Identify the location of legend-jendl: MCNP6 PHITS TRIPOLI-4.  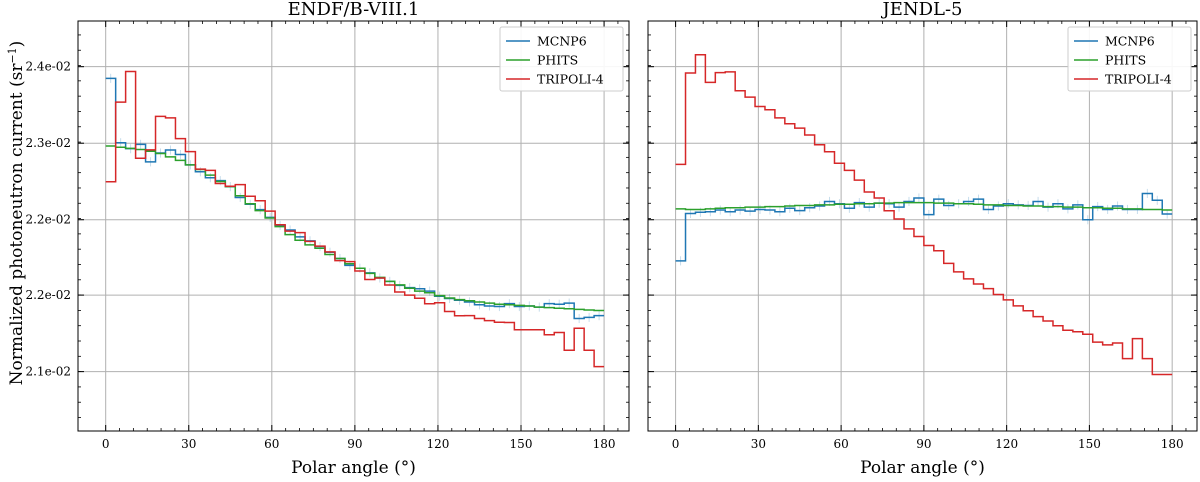
(1129, 59).